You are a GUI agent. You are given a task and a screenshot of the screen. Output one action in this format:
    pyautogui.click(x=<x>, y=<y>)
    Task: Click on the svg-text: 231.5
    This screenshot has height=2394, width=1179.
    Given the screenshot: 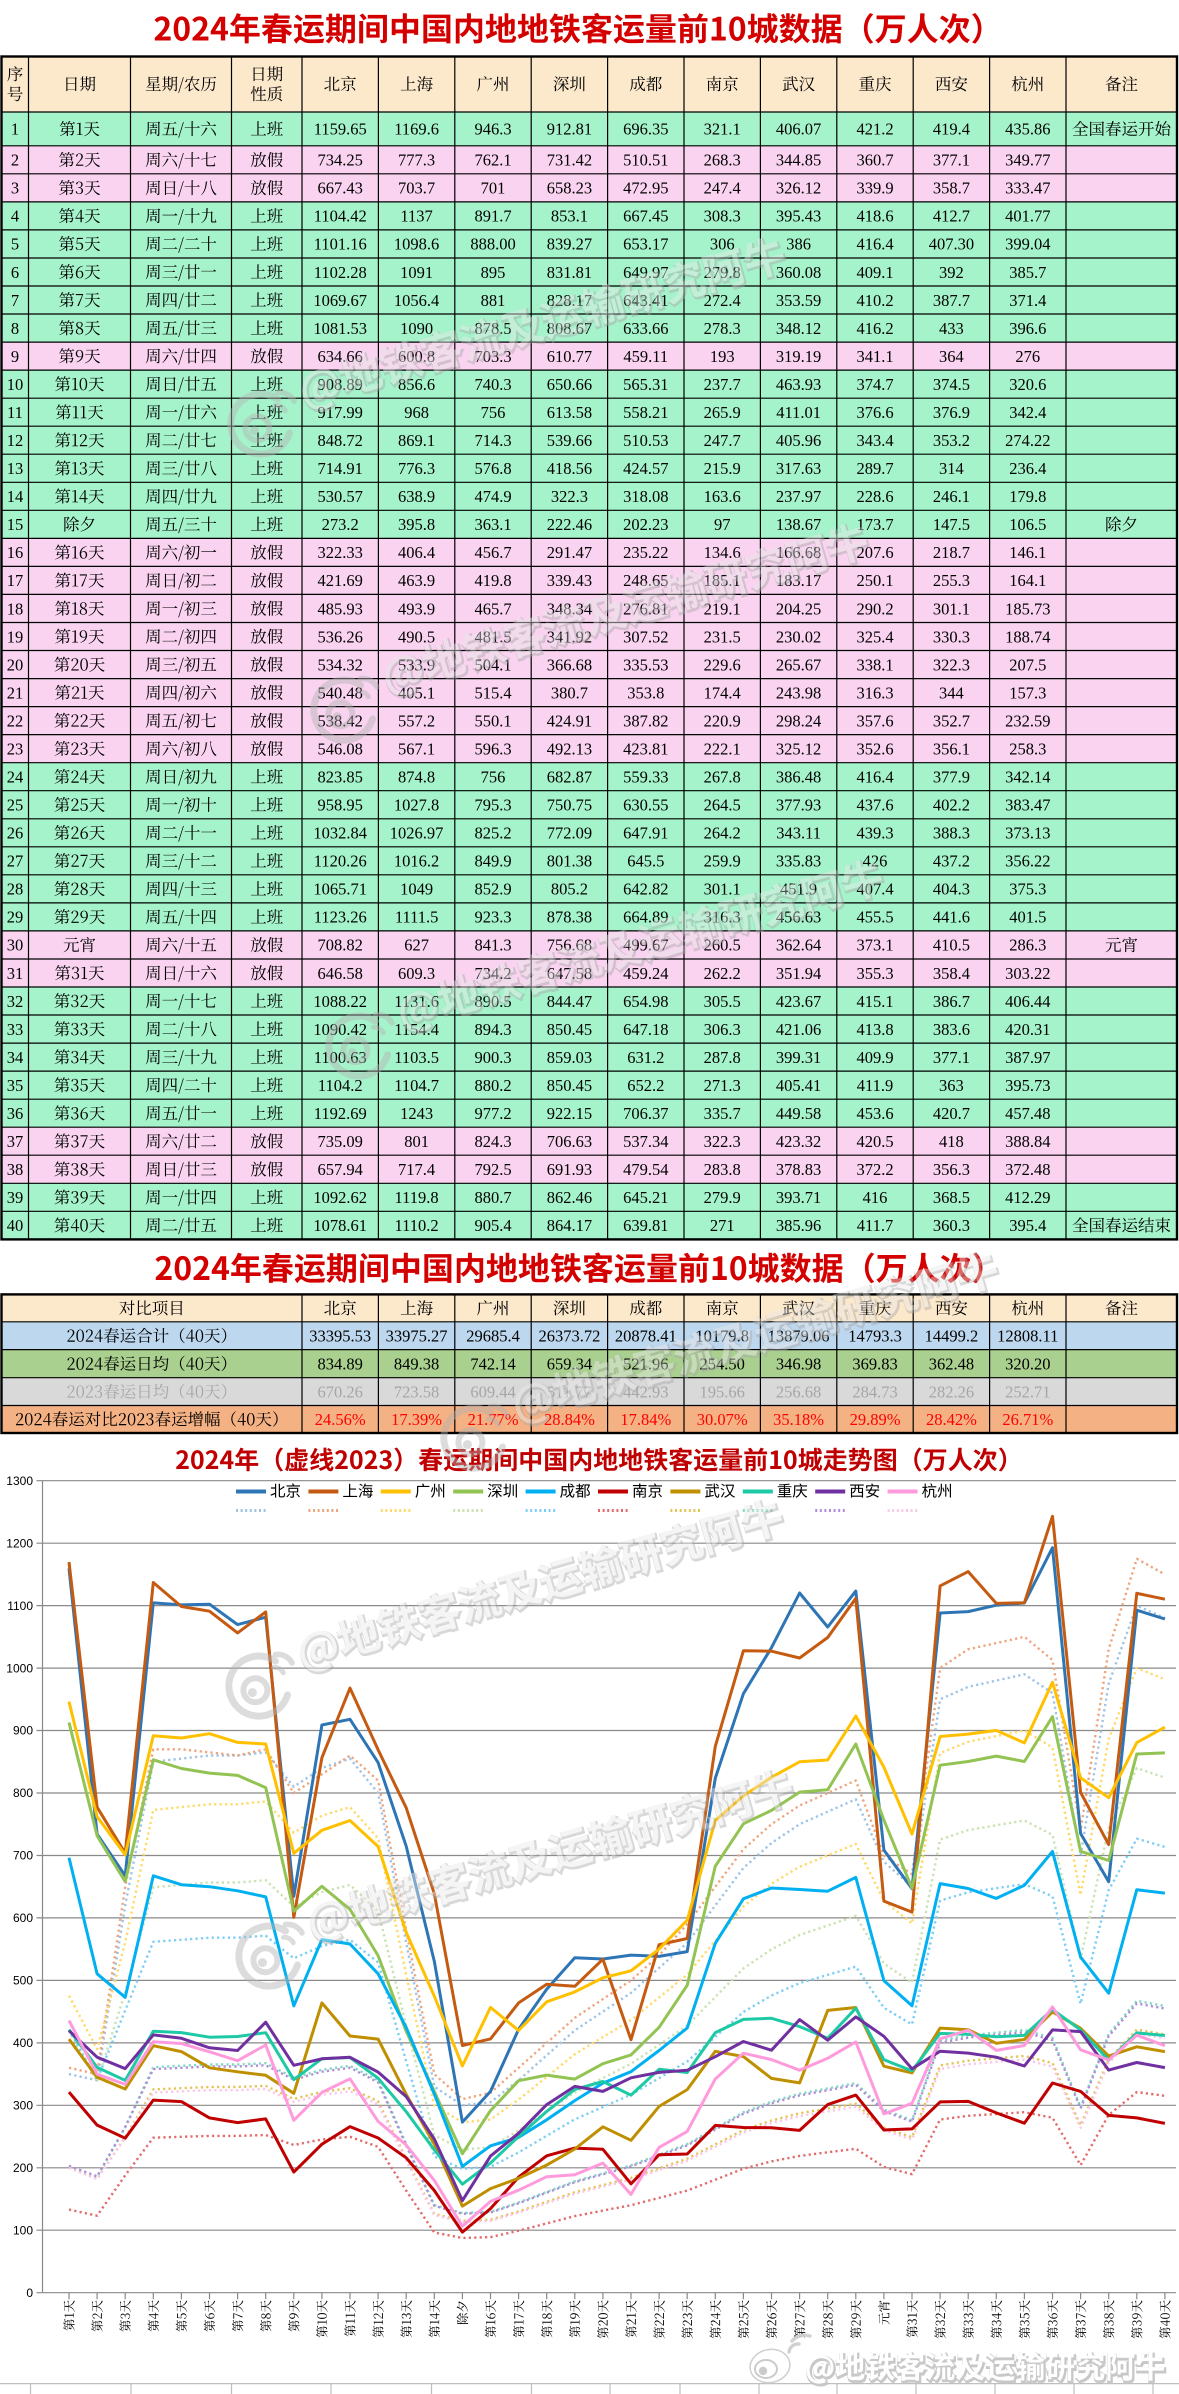 What is the action you would take?
    pyautogui.click(x=722, y=636)
    